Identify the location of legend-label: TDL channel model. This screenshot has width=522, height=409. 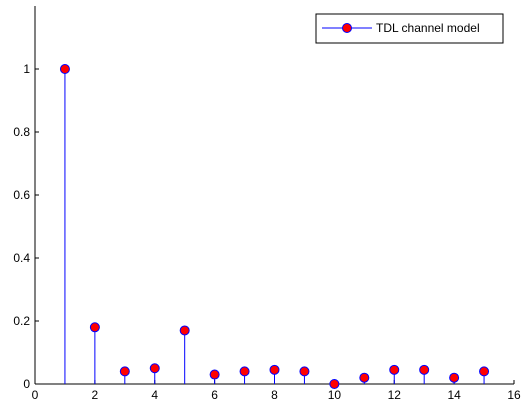
(428, 28).